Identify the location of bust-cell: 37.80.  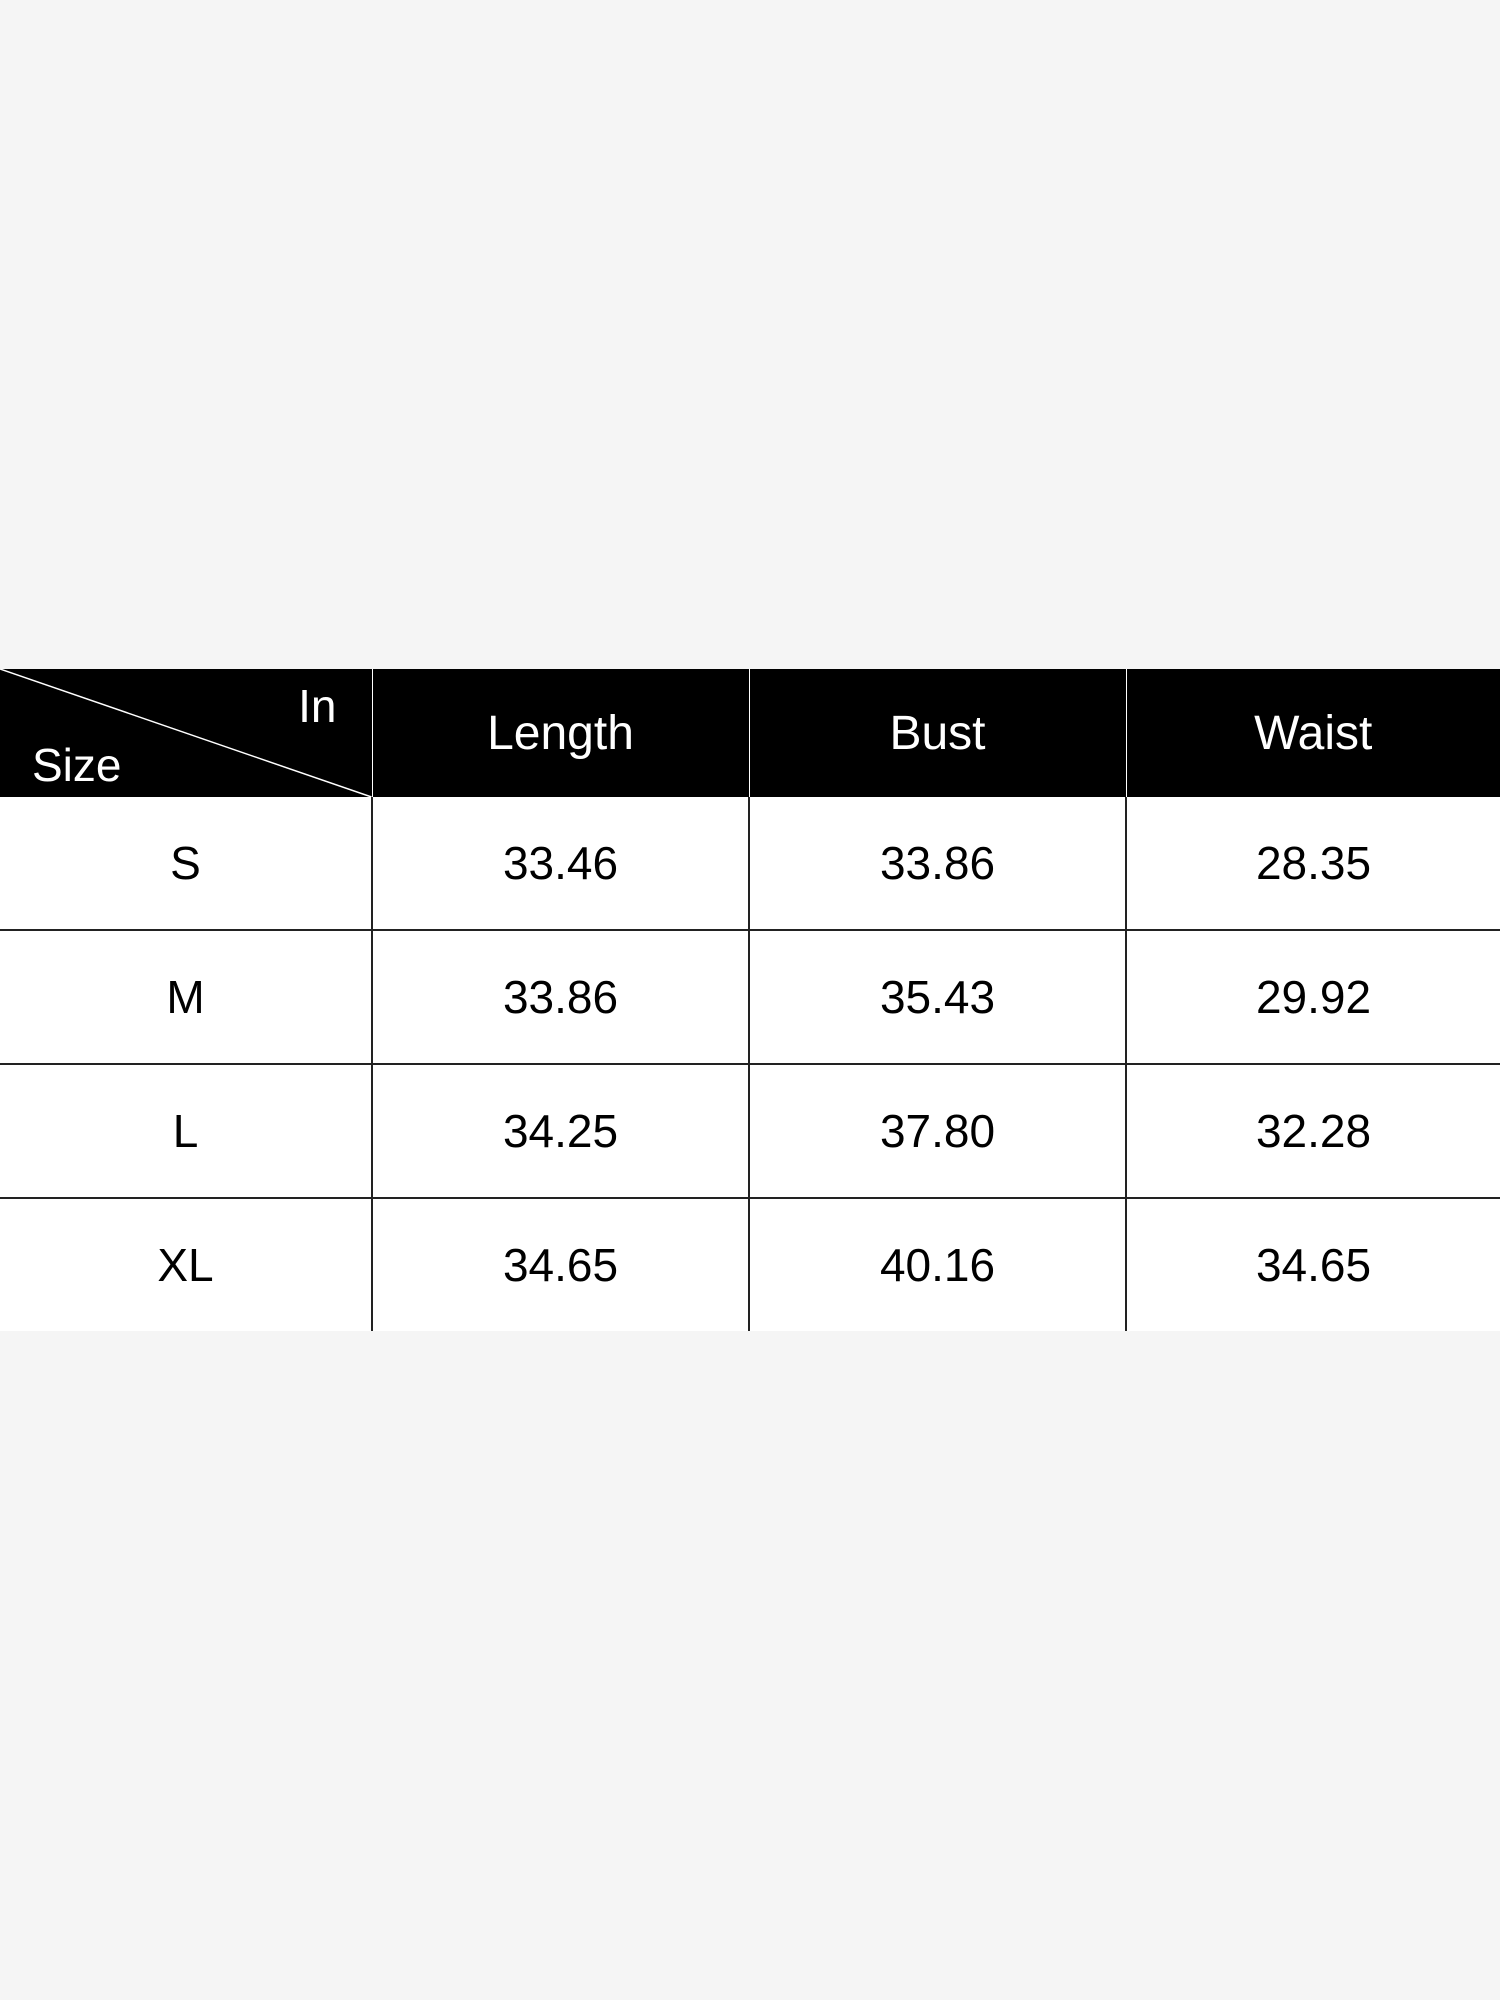
(937, 1130).